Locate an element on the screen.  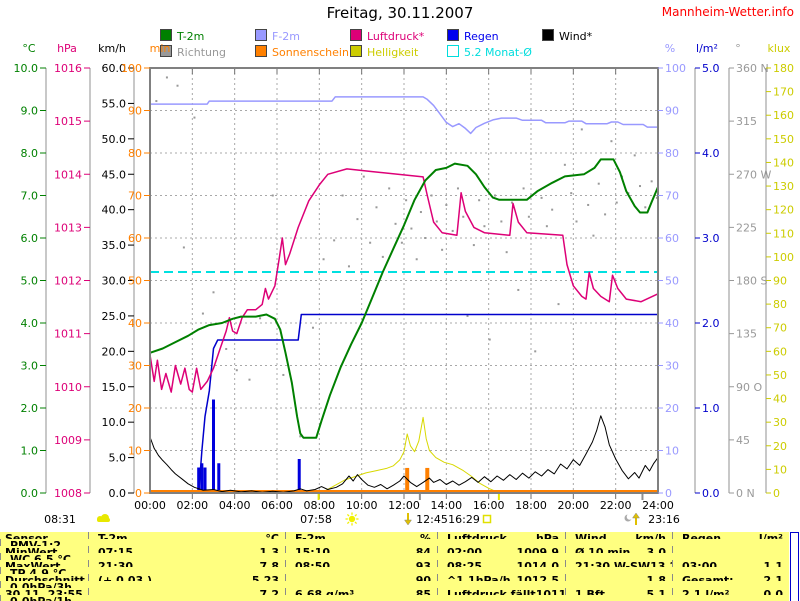
cell-left: 21:30 W-SW is located at coordinates (613, 563).